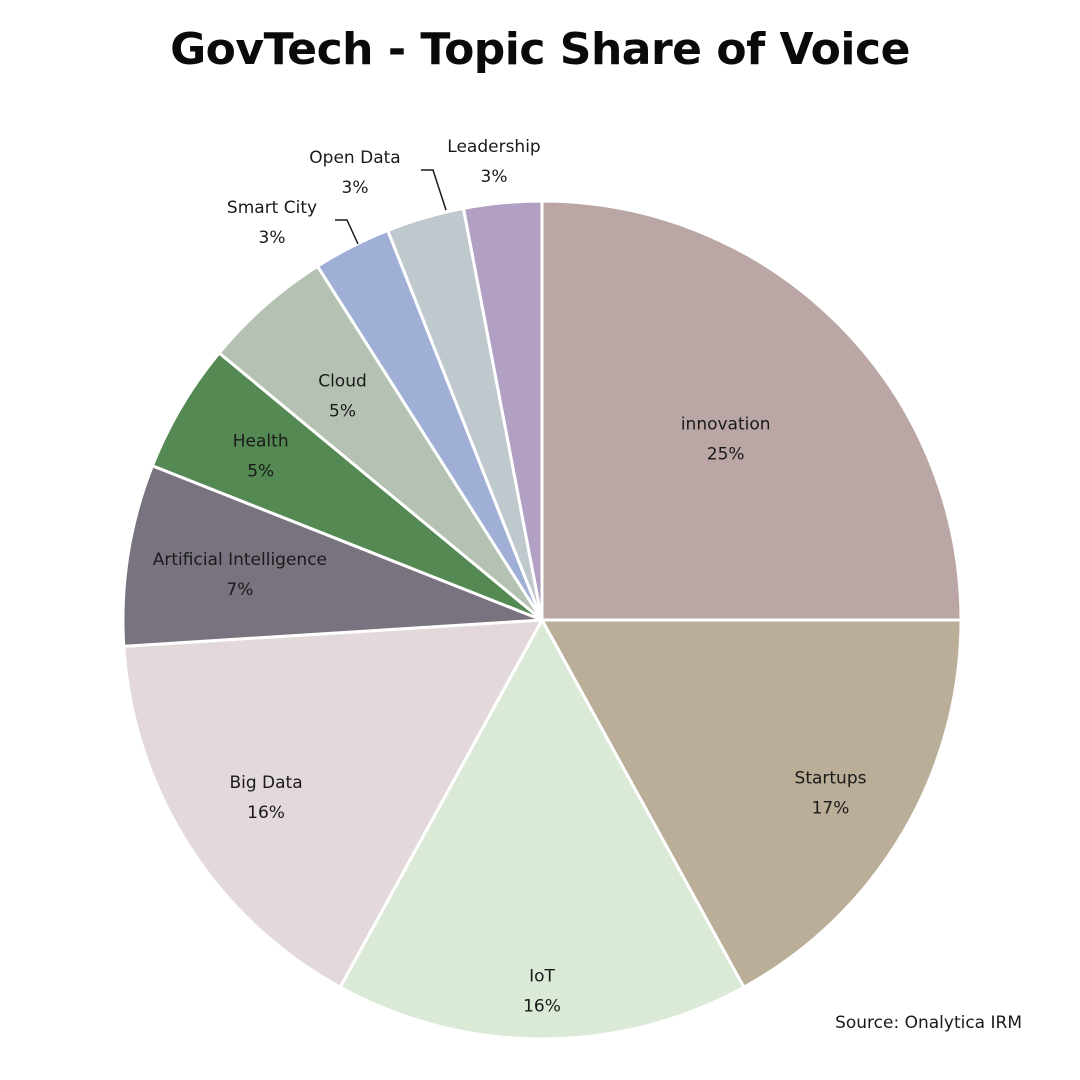 Image resolution: width=1080 pixels, height=1080 pixels. Describe the element at coordinates (494, 177) in the screenshot. I see `slice-percent-leadership: 3%` at that location.